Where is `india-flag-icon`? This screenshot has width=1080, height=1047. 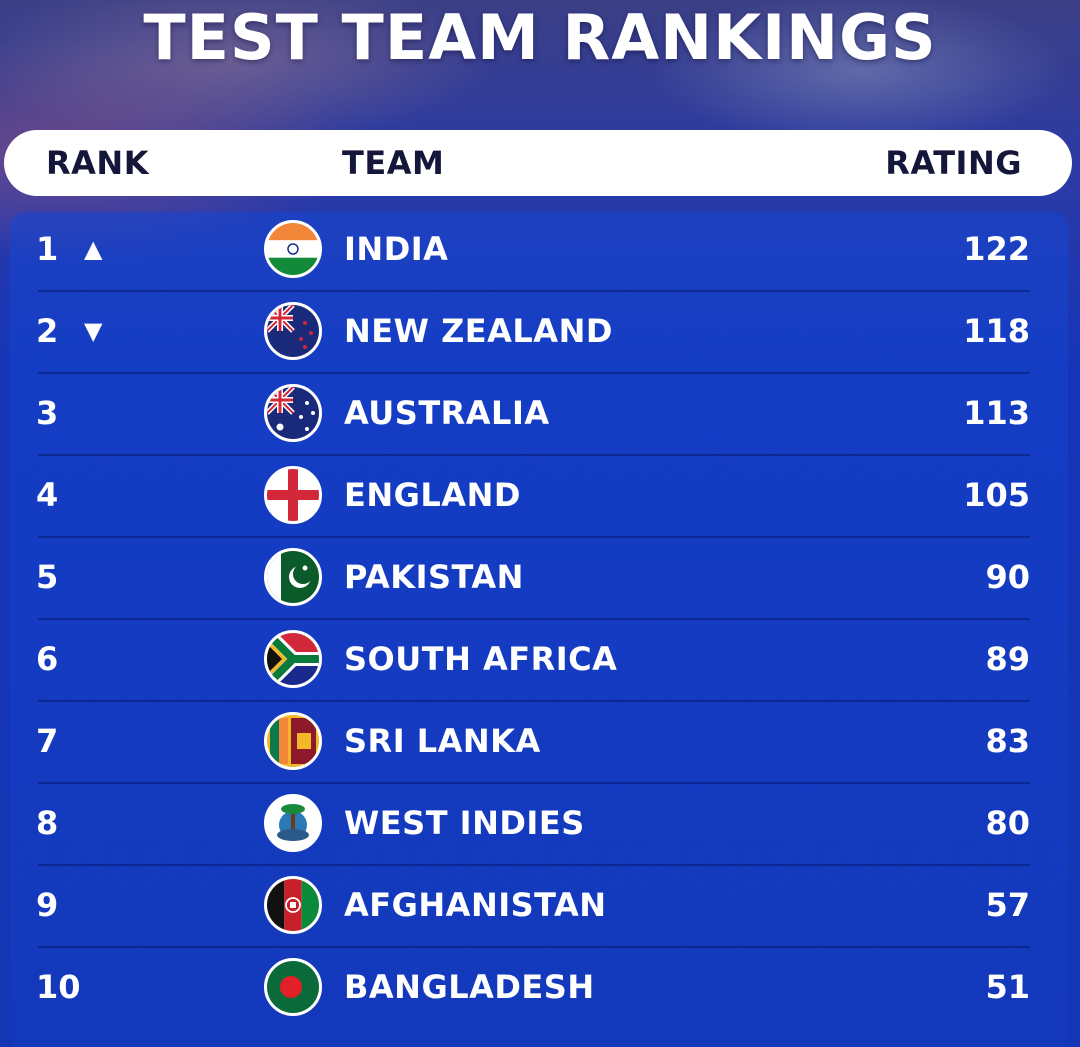
india-flag-icon is located at coordinates (293, 249).